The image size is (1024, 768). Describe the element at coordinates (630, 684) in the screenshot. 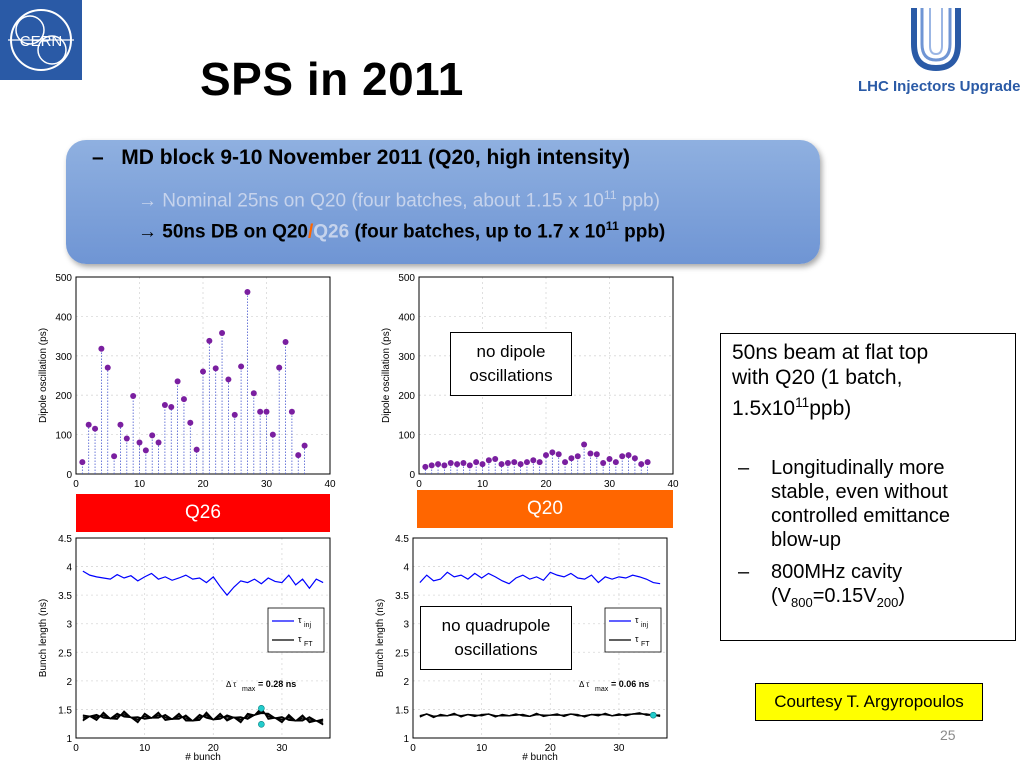

I see `delta-tau-value: = 0.06 ns` at that location.